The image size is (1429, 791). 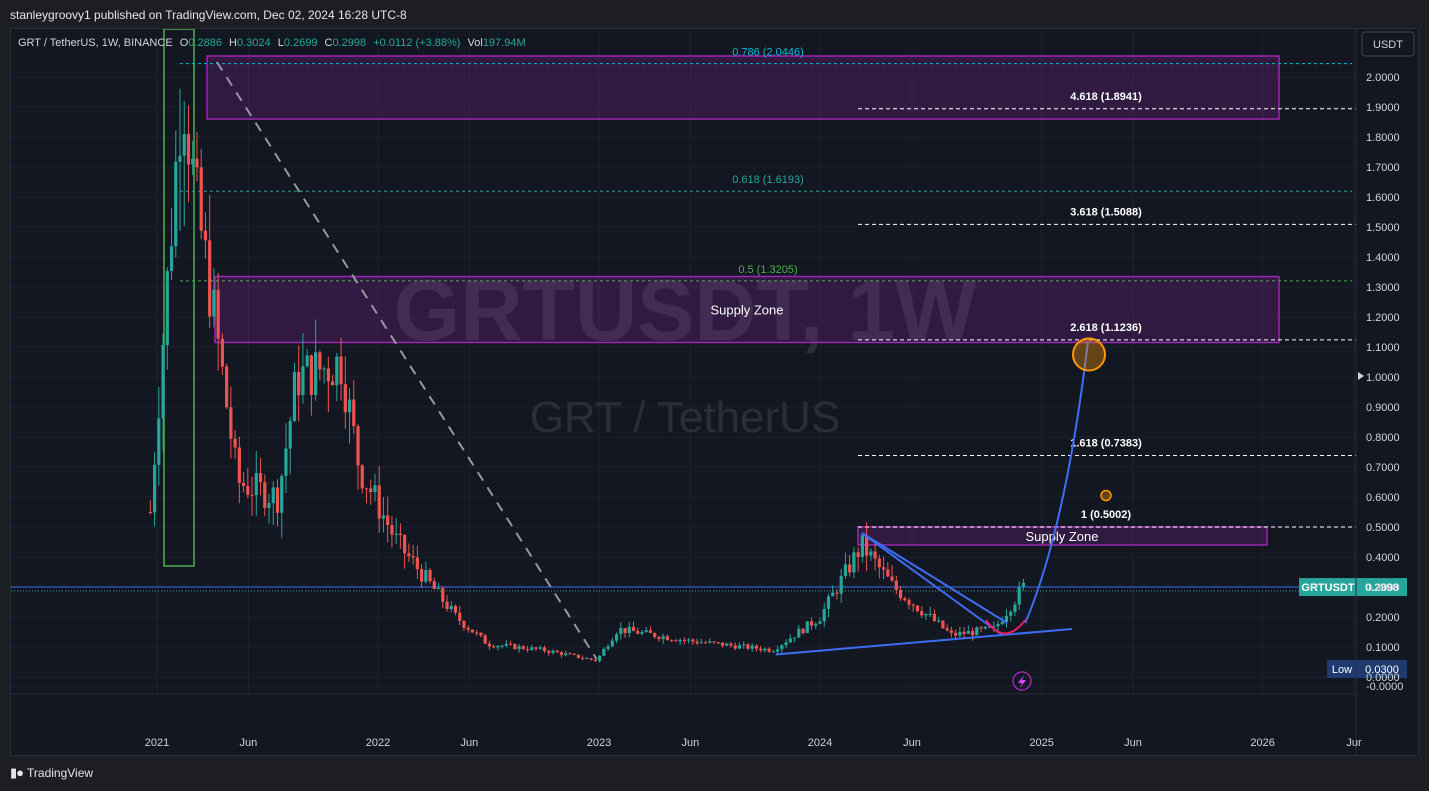 I want to click on price-tick-label: 0.7000, so click(x=1383, y=468).